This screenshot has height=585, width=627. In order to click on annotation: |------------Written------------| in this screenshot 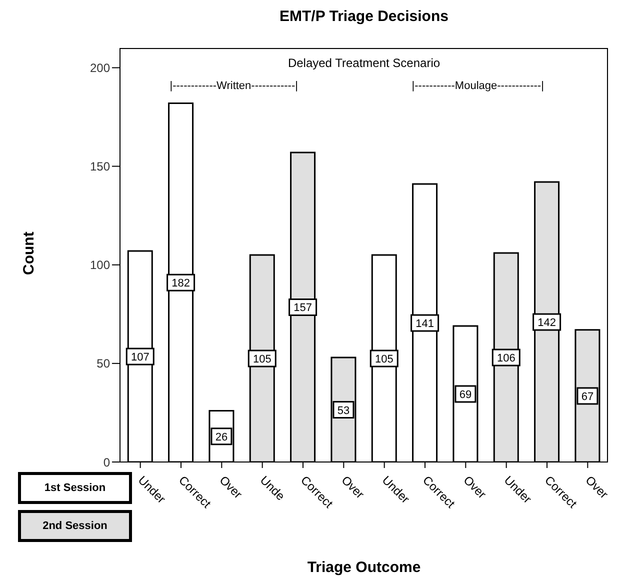, I will do `click(233, 86)`.